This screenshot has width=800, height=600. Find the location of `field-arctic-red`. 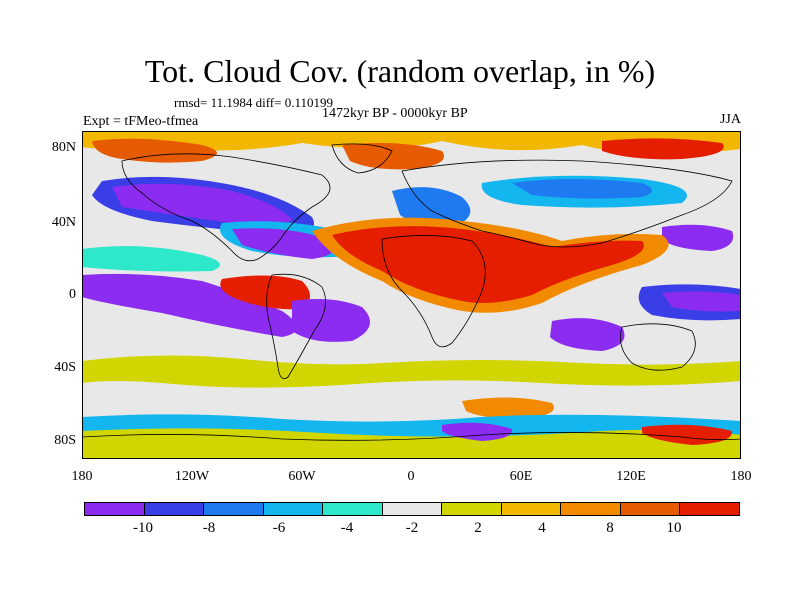

field-arctic-red is located at coordinates (154, 150).